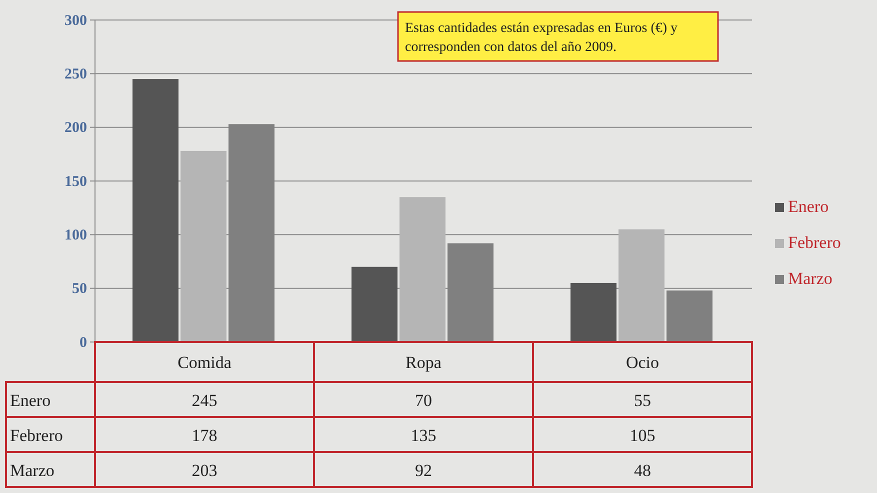 Image resolution: width=877 pixels, height=493 pixels. Describe the element at coordinates (205, 362) in the screenshot. I see `x-tick-label: Comida` at that location.